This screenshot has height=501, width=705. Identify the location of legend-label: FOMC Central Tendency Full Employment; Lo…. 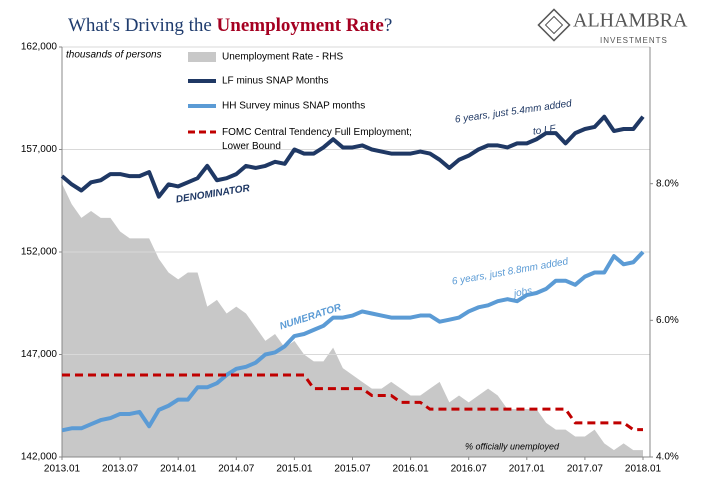
(317, 139).